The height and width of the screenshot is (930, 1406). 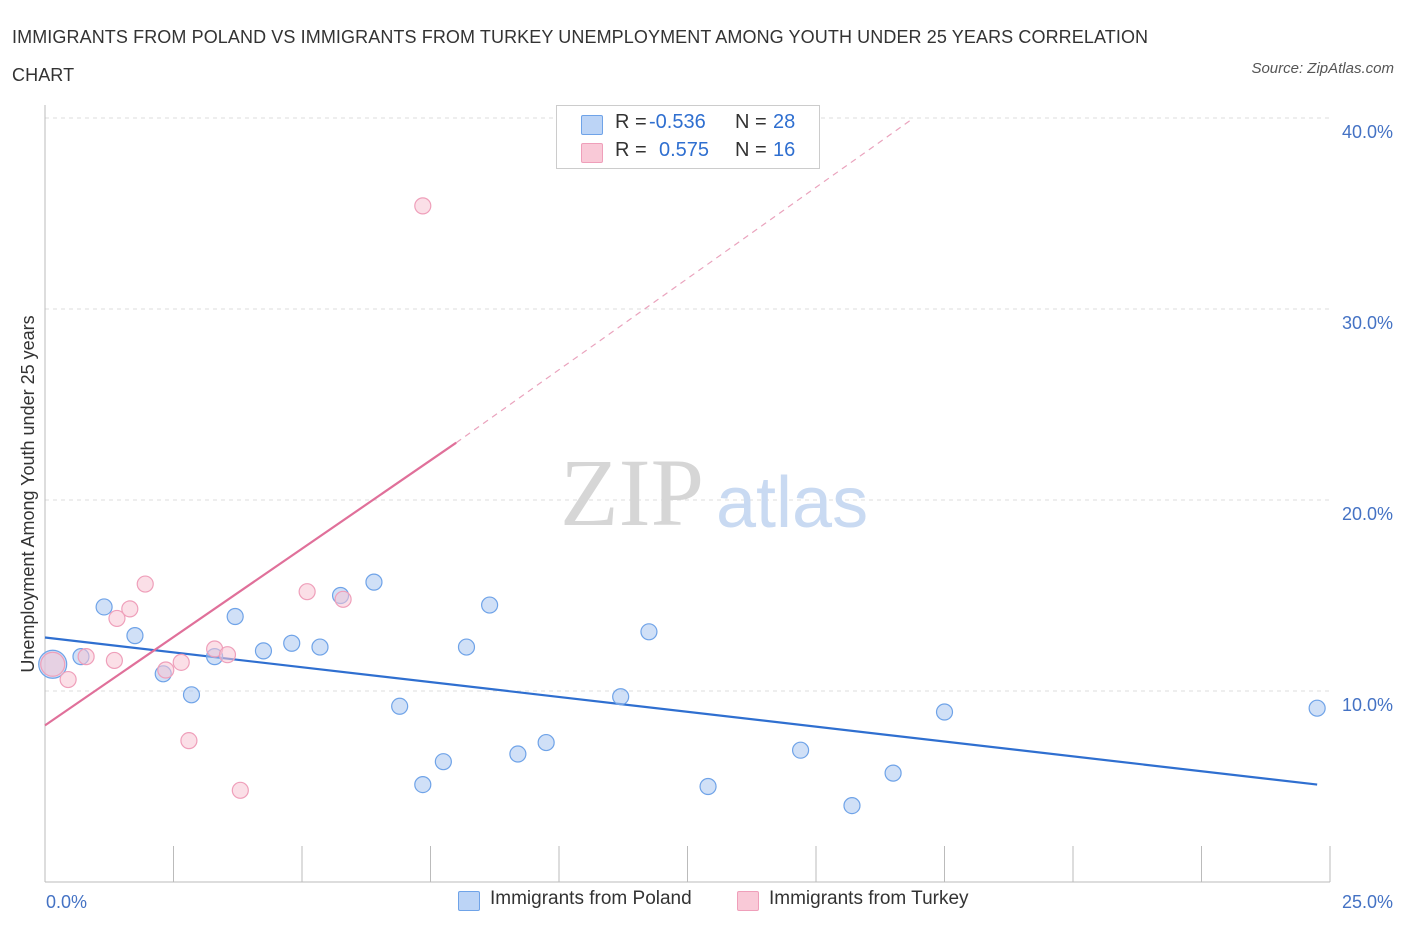 I want to click on correlation-legend: R = -0.536 N = 28 R = 0.575 N = 16, so click(x=688, y=137).